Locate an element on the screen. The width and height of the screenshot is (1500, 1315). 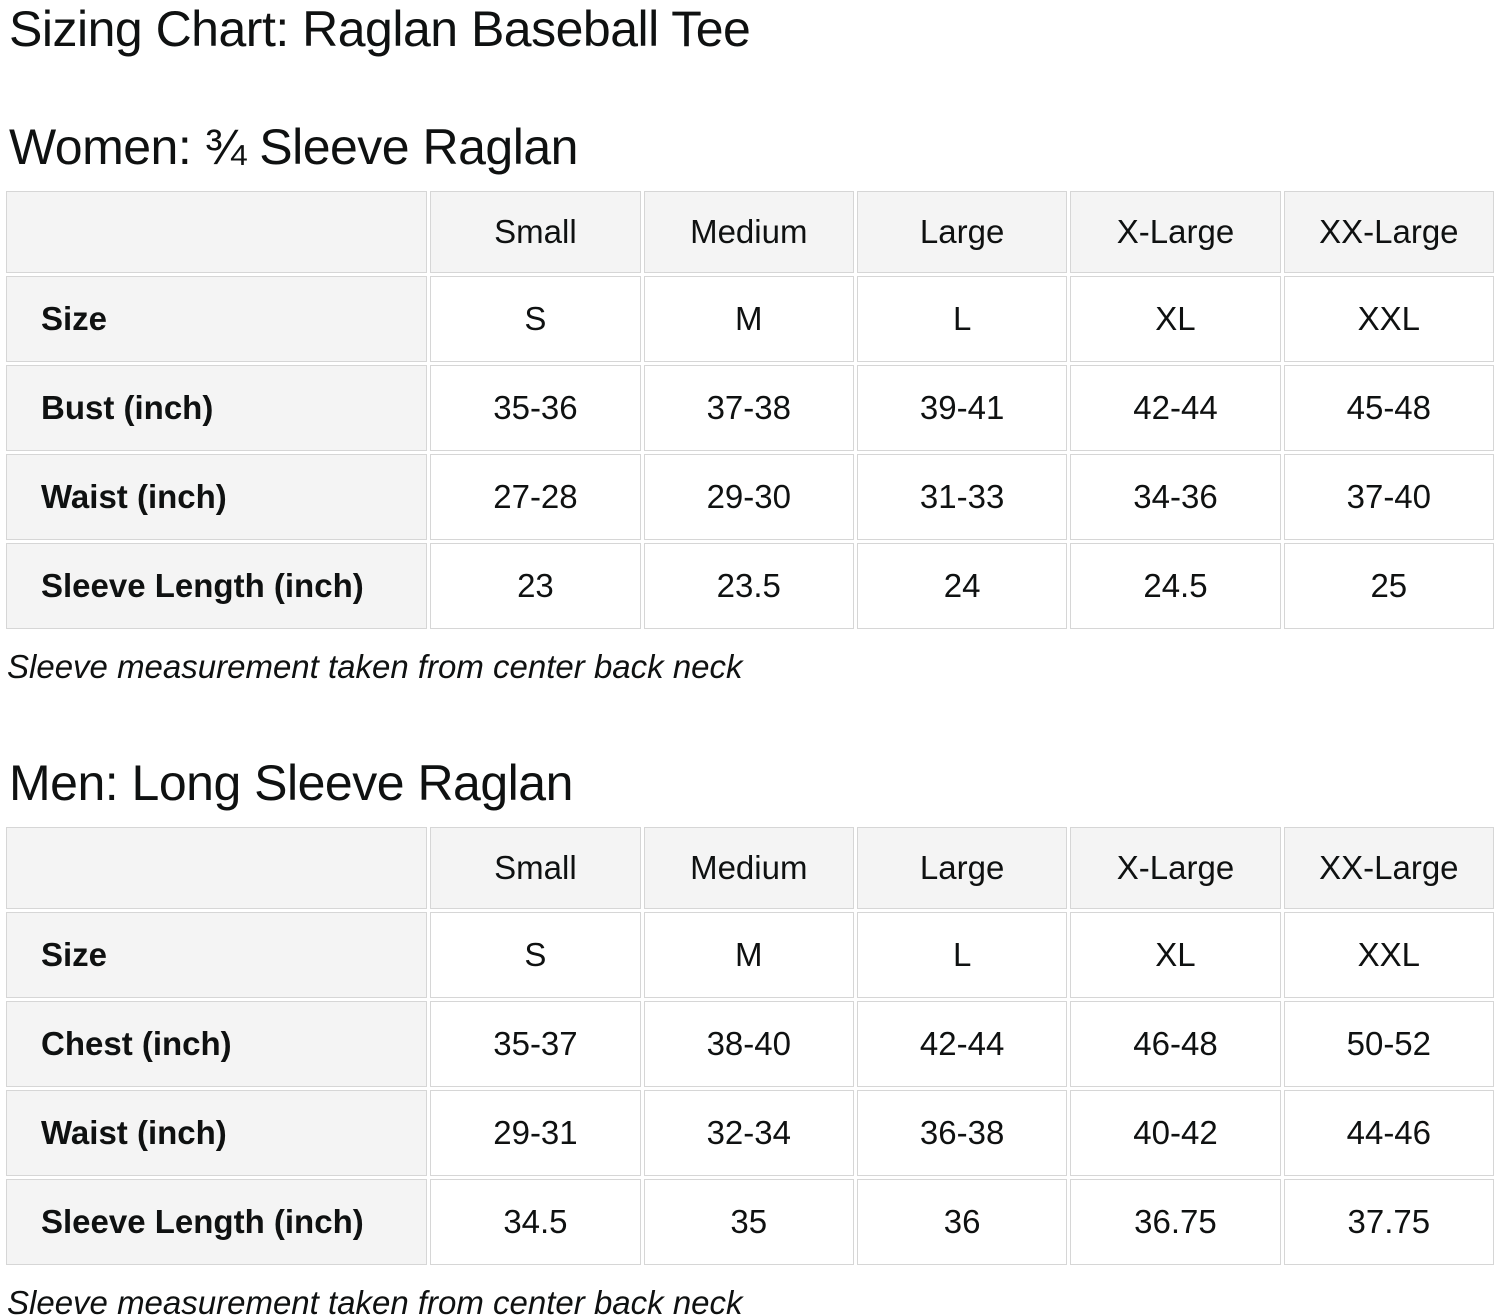
section-heading-women: Women: ¾ Sleeve Raglan is located at coordinates (293, 147).